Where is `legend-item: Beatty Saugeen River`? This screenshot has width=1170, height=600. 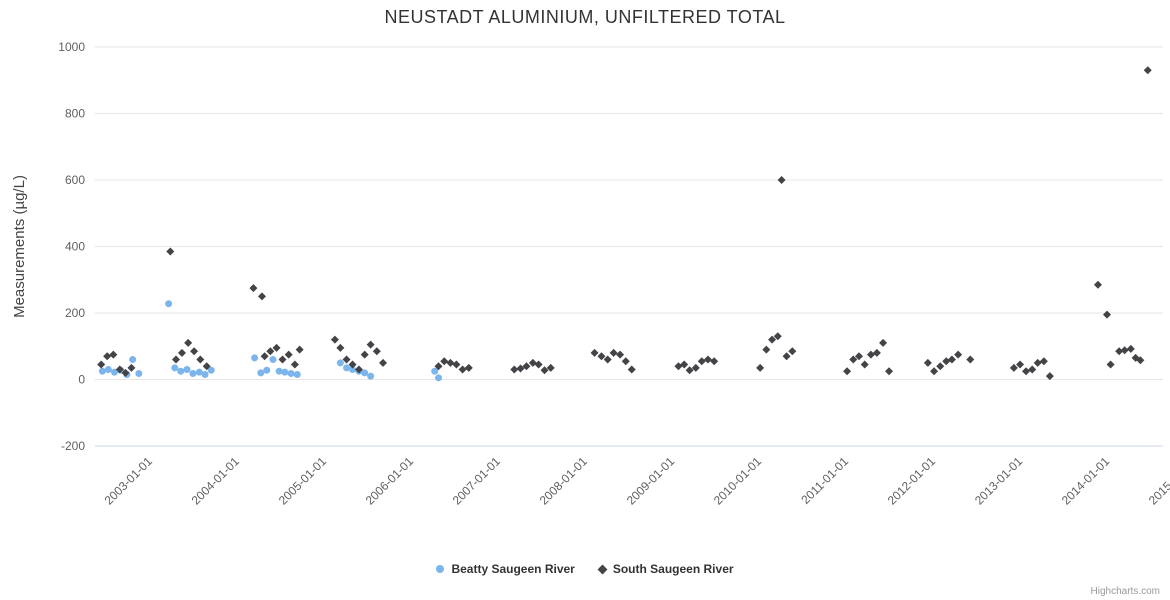
legend-item: Beatty Saugeen River is located at coordinates (505, 569).